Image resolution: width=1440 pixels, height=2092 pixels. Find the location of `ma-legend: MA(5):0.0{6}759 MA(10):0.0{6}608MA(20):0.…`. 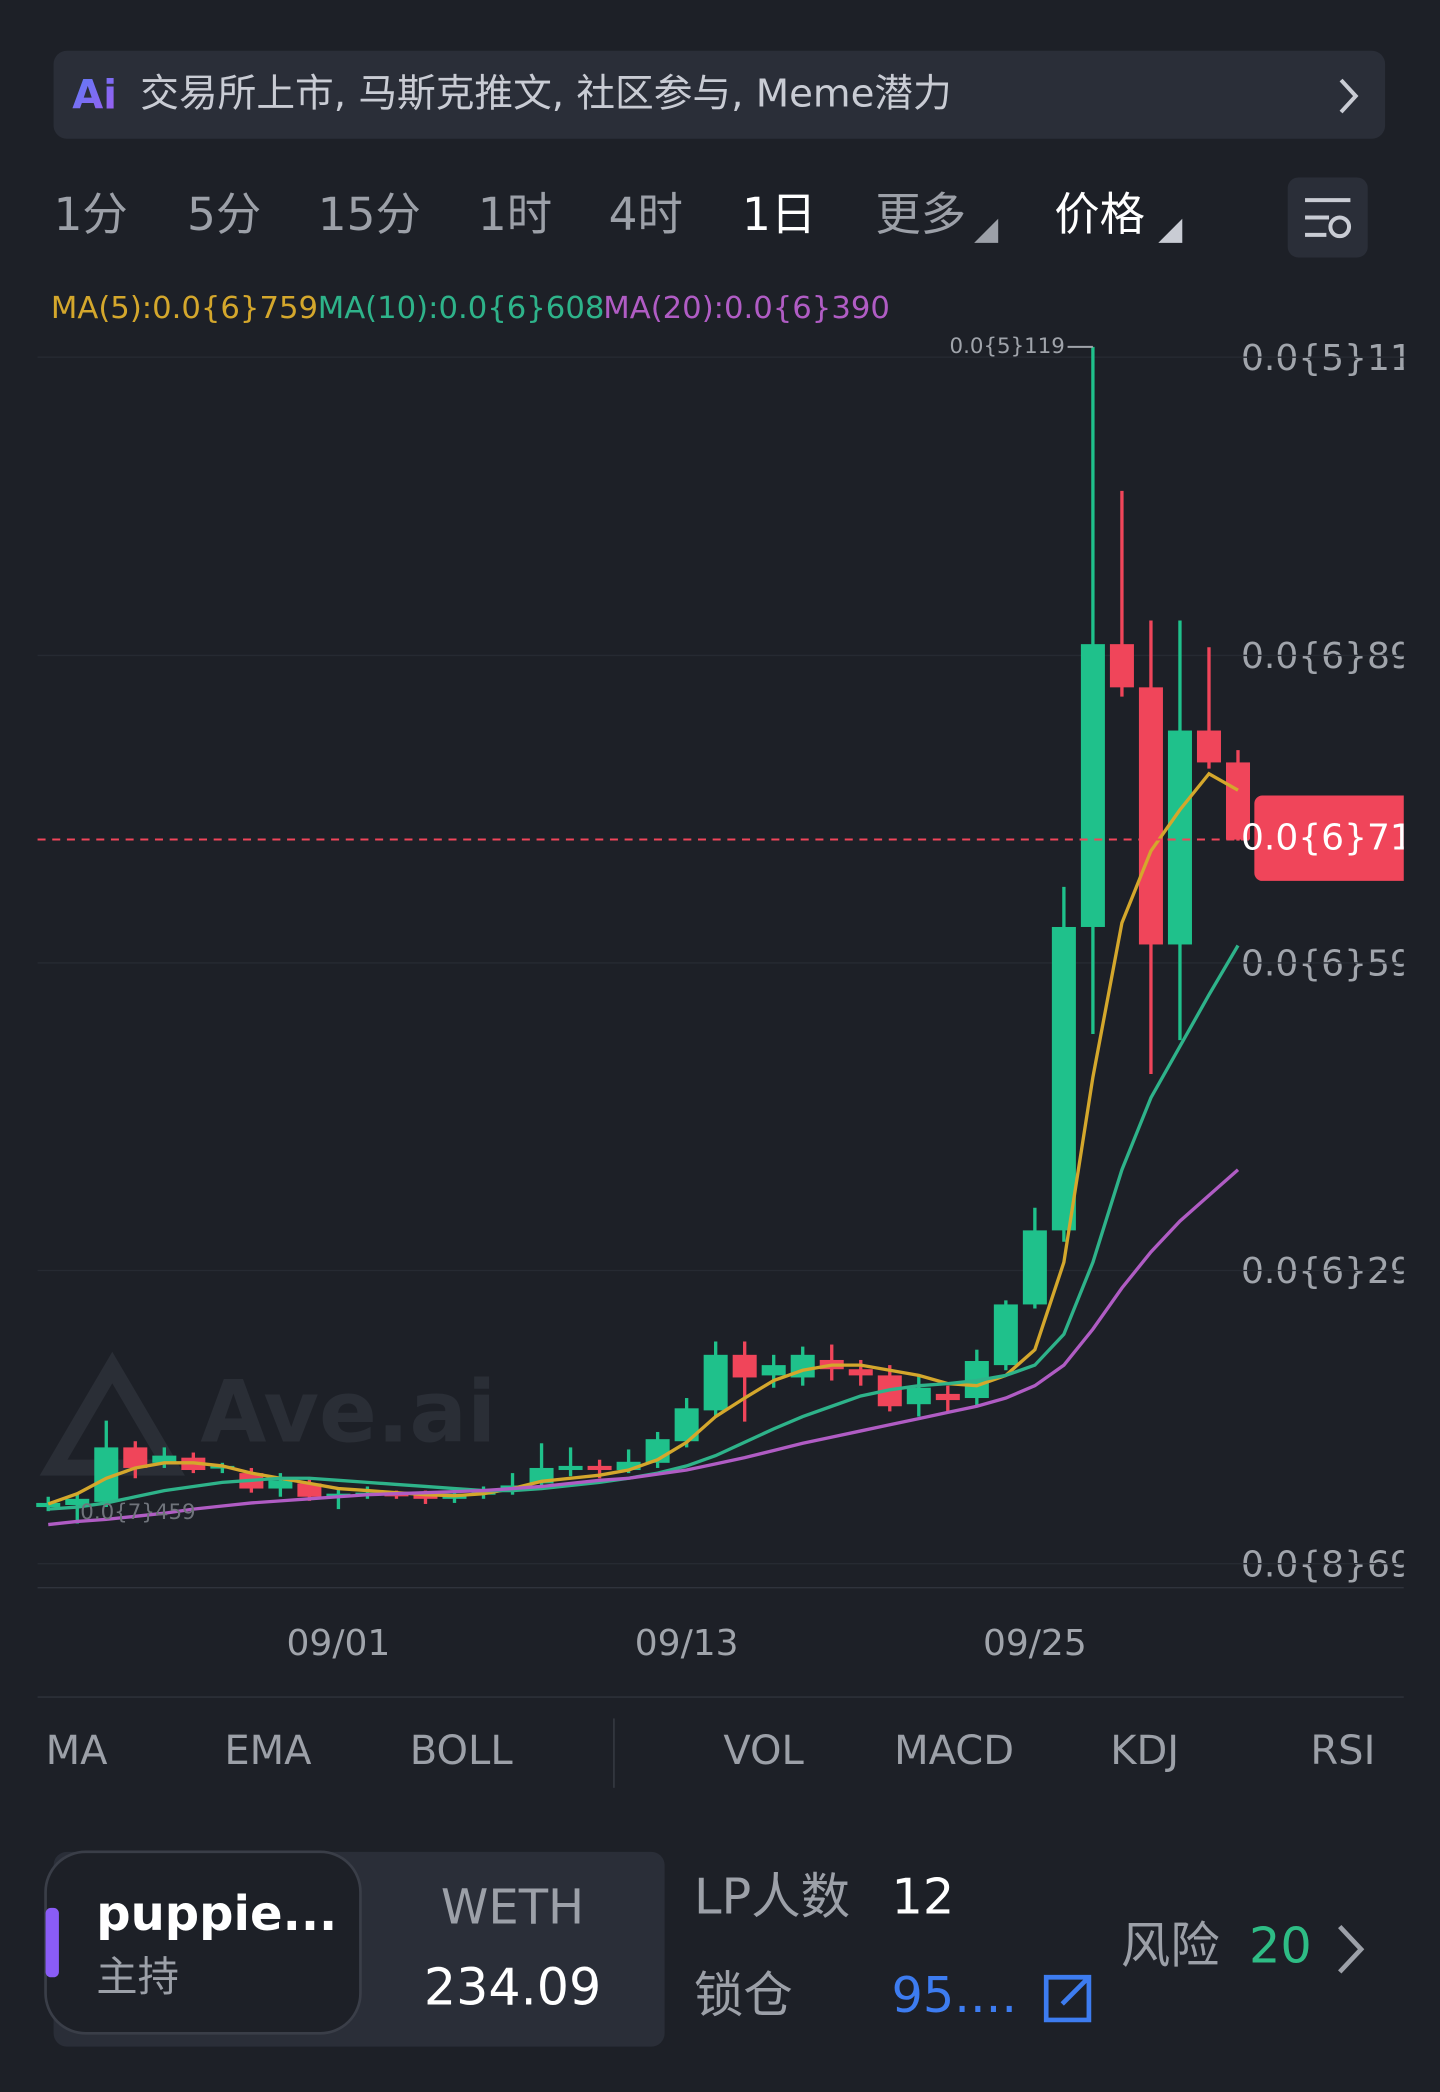

ma-legend: MA(5):0.0{6}759 MA(10):0.0{6}608MA(20):0.… is located at coordinates (470, 308).